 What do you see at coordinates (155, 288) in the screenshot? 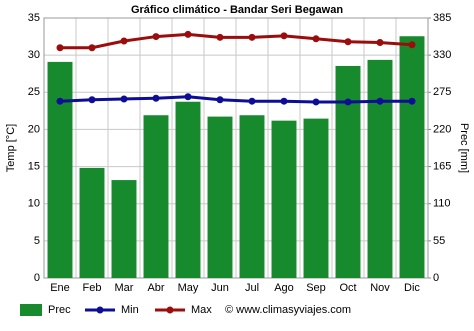
I see `x-tick-label: Abr` at bounding box center [155, 288].